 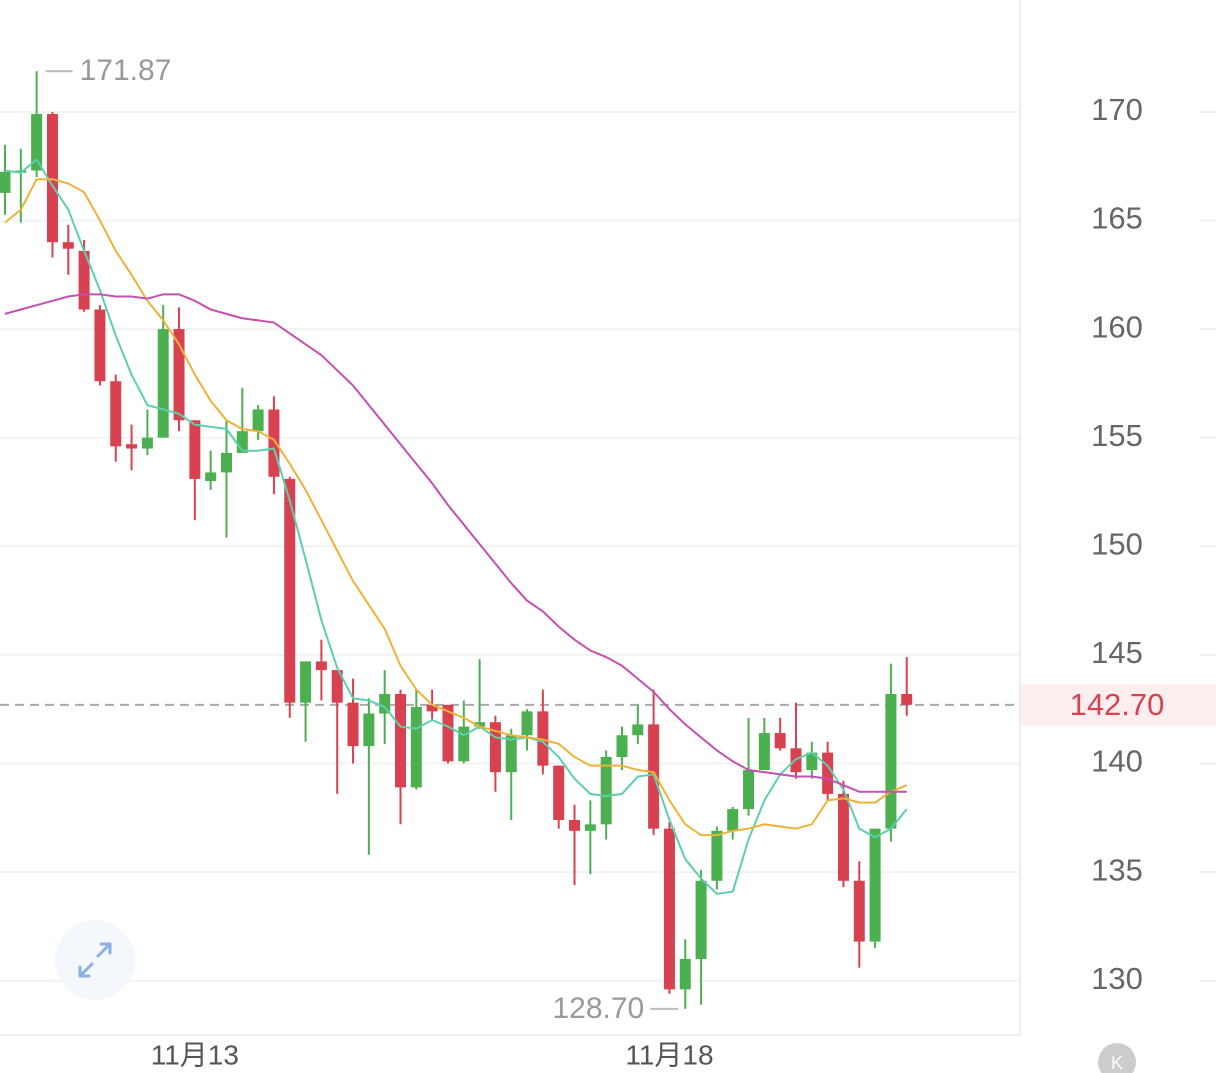 I want to click on y-tick-label: 150, so click(x=1117, y=543).